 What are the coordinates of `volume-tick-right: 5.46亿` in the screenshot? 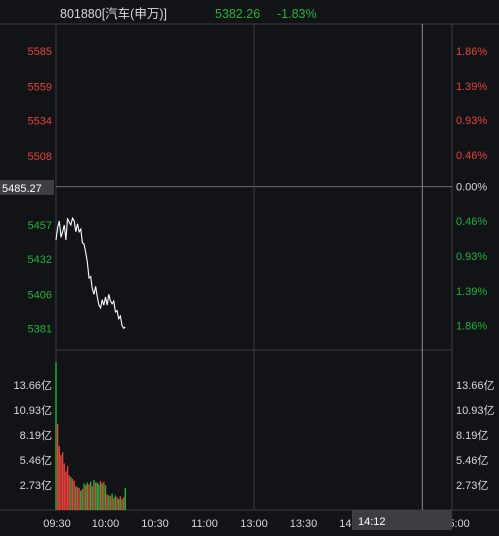 It's located at (472, 460).